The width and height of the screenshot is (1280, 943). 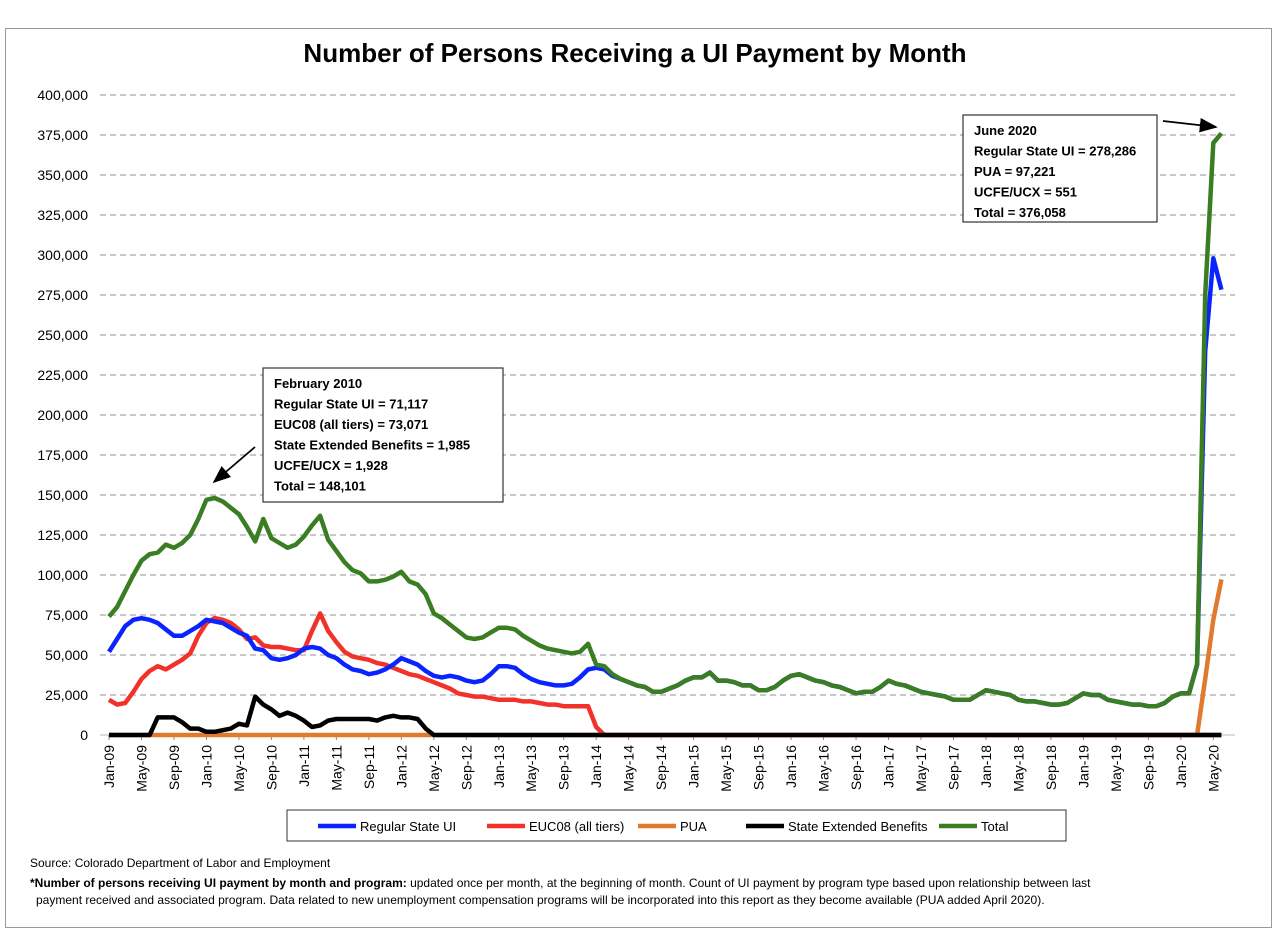 I want to click on x-tick-label: Sep-12, so click(x=466, y=767).